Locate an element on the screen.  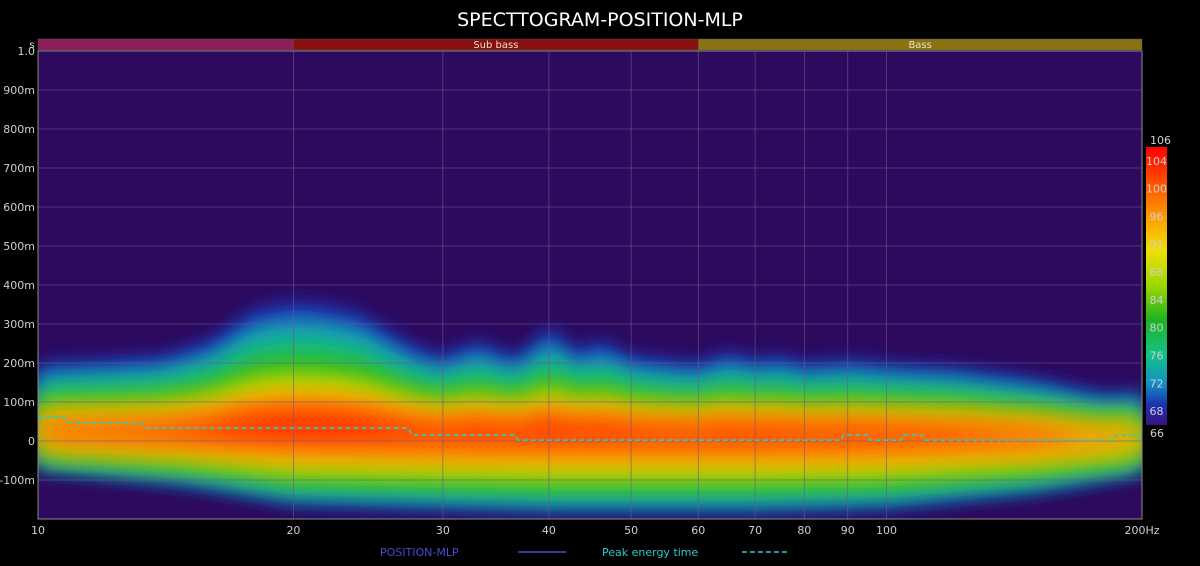
colorbar-tick-2: 100 is located at coordinates (1156, 189).